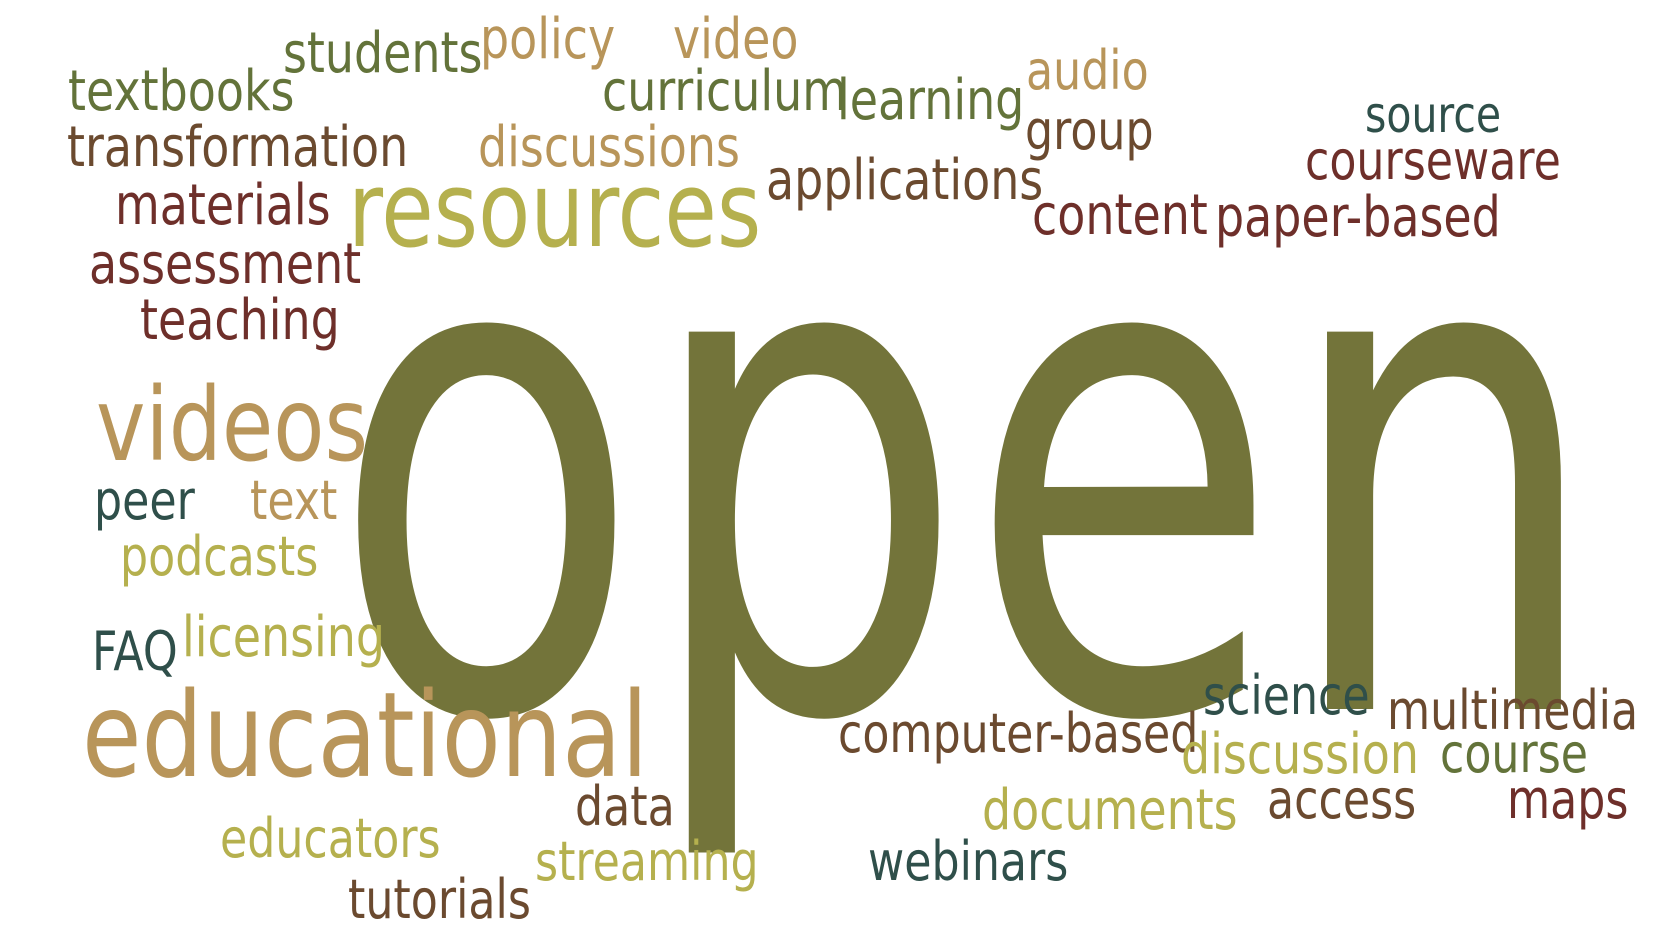 The width and height of the screenshot is (1676, 928). Describe the element at coordinates (1120, 215) in the screenshot. I see `word-content: content` at that location.